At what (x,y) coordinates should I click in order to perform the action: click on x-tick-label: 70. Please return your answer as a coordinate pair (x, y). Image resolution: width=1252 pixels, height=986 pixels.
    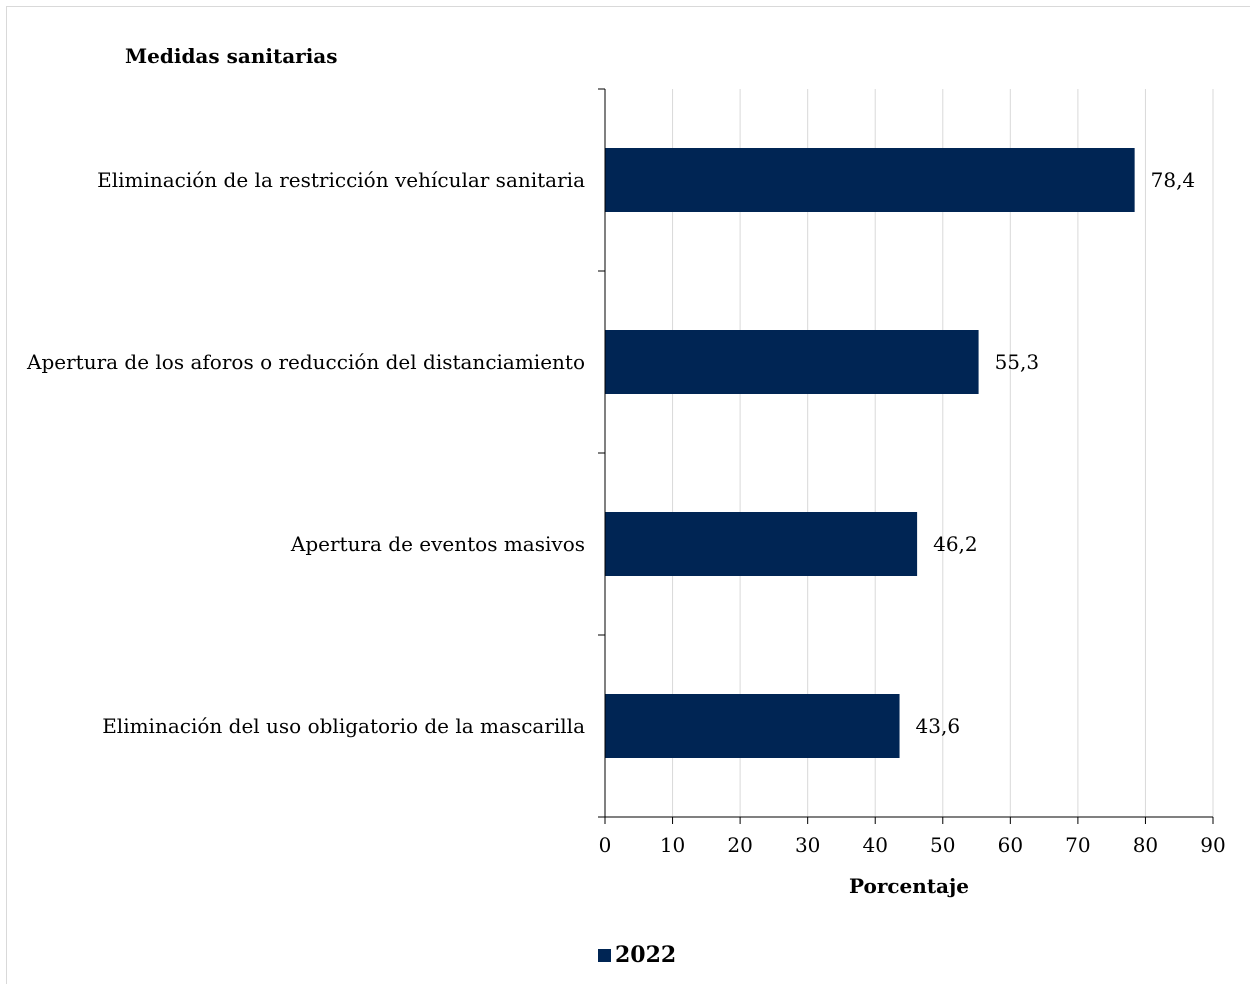
    Looking at the image, I should click on (1077, 845).